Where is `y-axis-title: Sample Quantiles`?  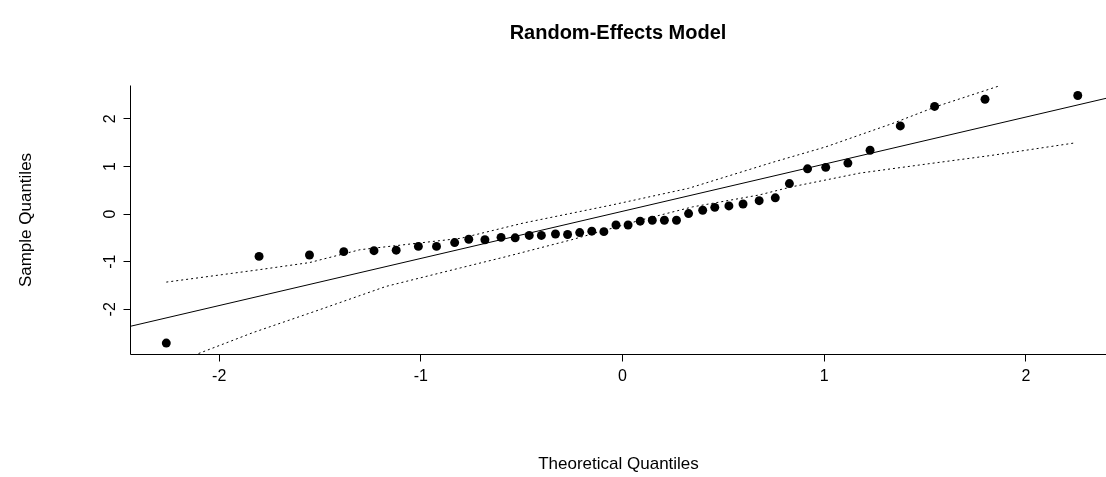
y-axis-title: Sample Quantiles is located at coordinates (25, 220).